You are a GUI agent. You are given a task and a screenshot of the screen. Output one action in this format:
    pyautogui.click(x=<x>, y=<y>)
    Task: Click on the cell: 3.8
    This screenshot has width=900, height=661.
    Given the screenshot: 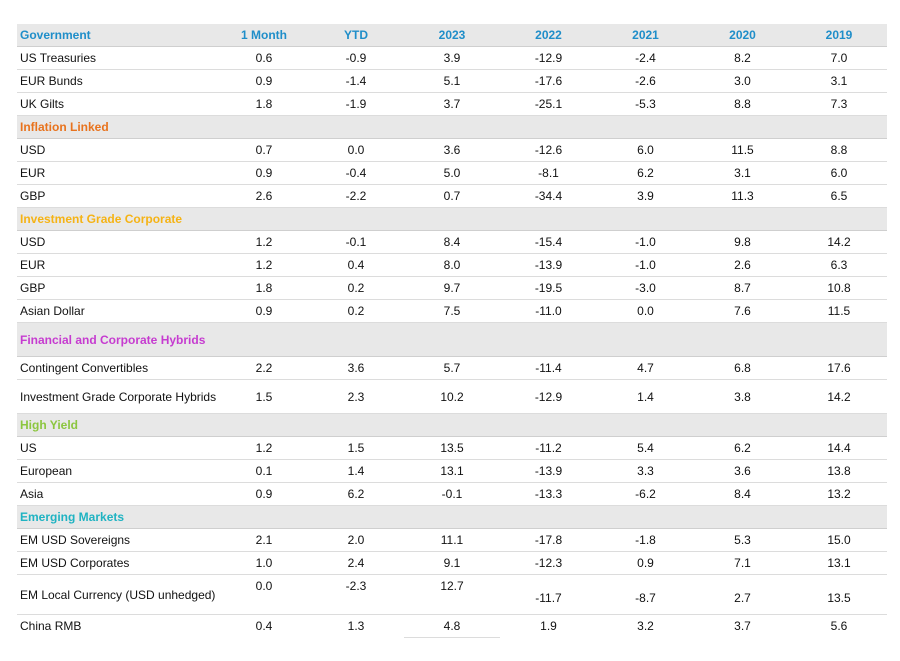 What is the action you would take?
    pyautogui.click(x=742, y=396)
    